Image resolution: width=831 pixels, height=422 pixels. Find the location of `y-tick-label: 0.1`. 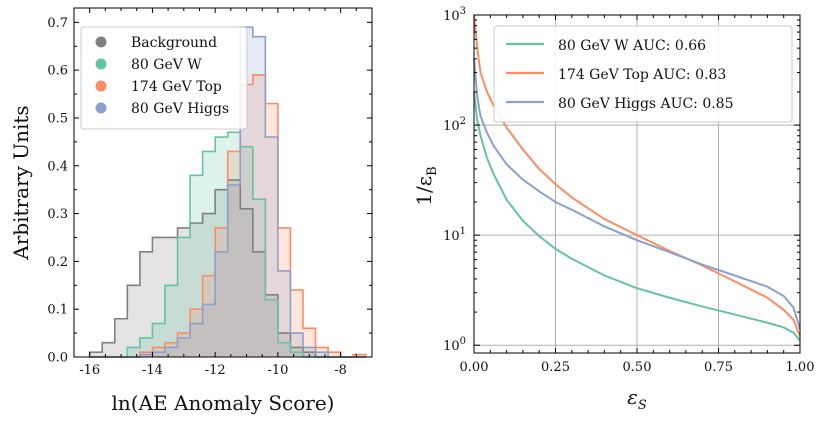

y-tick-label: 0.1 is located at coordinates (57, 310).